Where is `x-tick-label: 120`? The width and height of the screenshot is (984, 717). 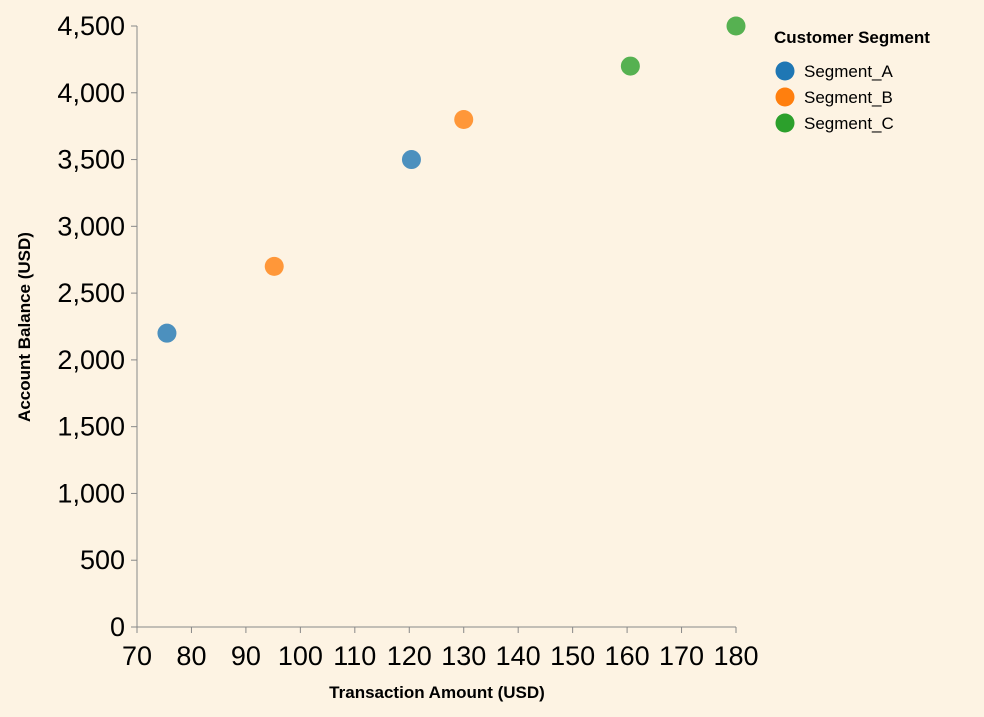 x-tick-label: 120 is located at coordinates (409, 656).